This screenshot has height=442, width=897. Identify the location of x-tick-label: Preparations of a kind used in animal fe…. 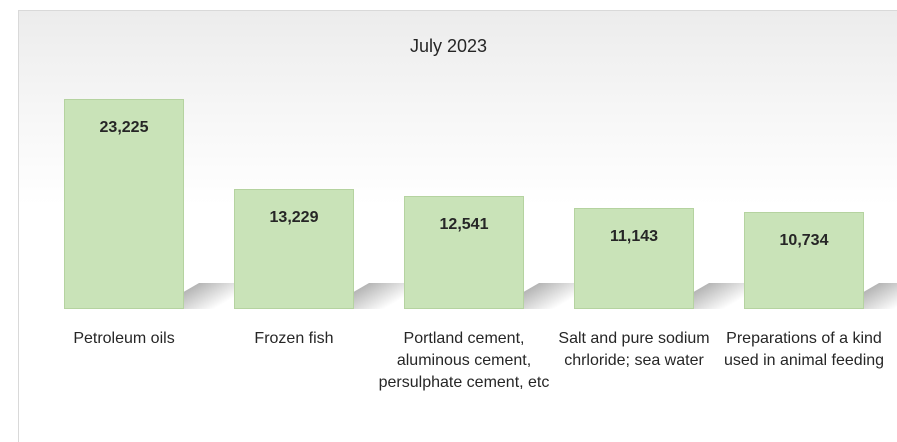
(804, 349).